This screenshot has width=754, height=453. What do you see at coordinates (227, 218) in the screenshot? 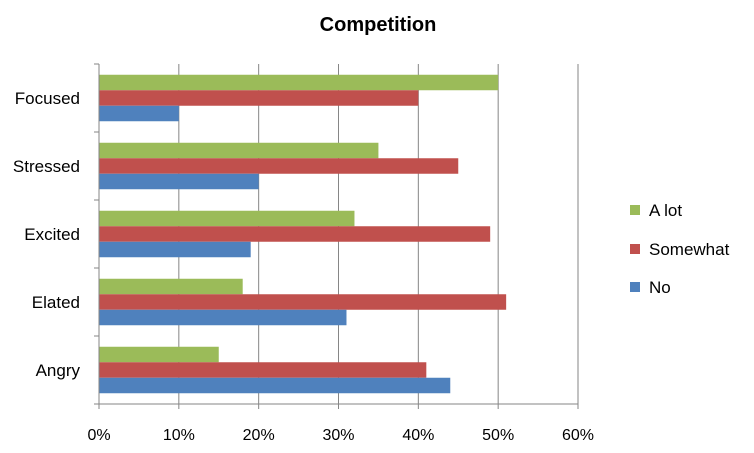
I see `bar-a-lot-excited` at bounding box center [227, 218].